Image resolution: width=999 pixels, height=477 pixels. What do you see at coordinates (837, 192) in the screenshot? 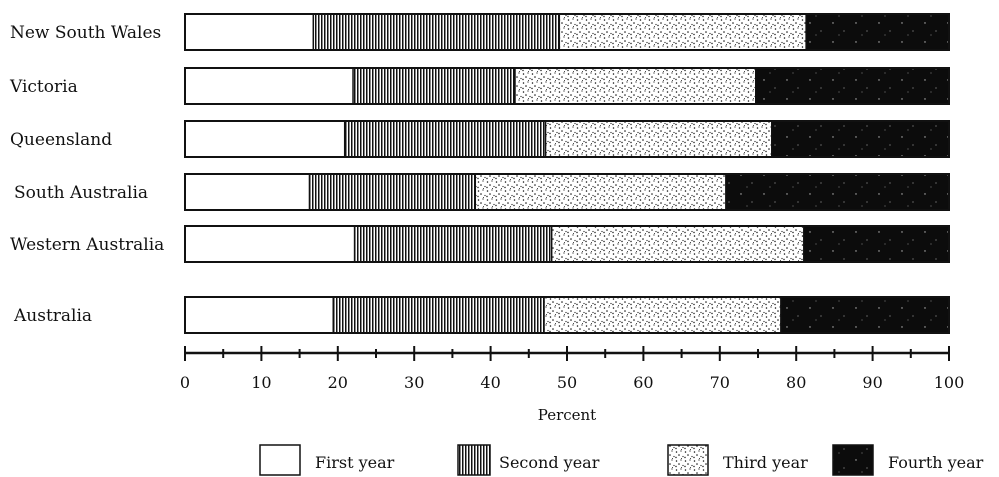
I see `bar-segment-south-australia-fourth-year` at bounding box center [837, 192].